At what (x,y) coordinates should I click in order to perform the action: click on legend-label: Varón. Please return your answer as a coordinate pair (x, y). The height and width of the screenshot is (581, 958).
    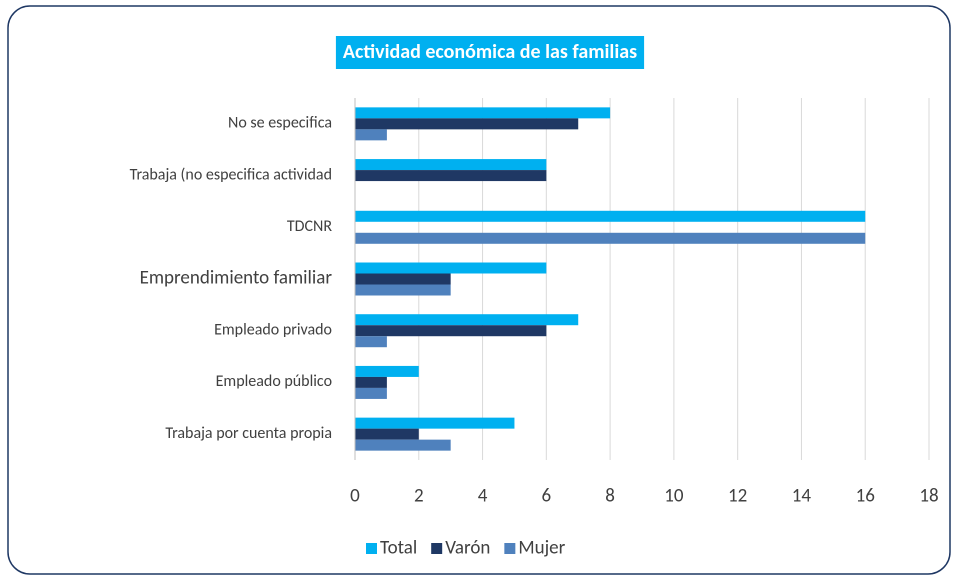
    Looking at the image, I should click on (467, 548).